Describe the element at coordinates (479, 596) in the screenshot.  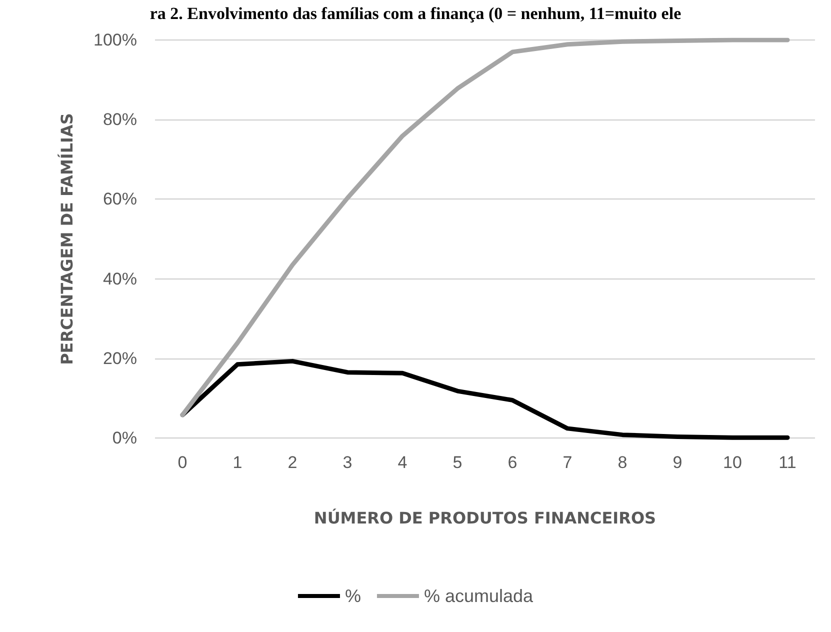
I see `legend-label: % acumulada` at that location.